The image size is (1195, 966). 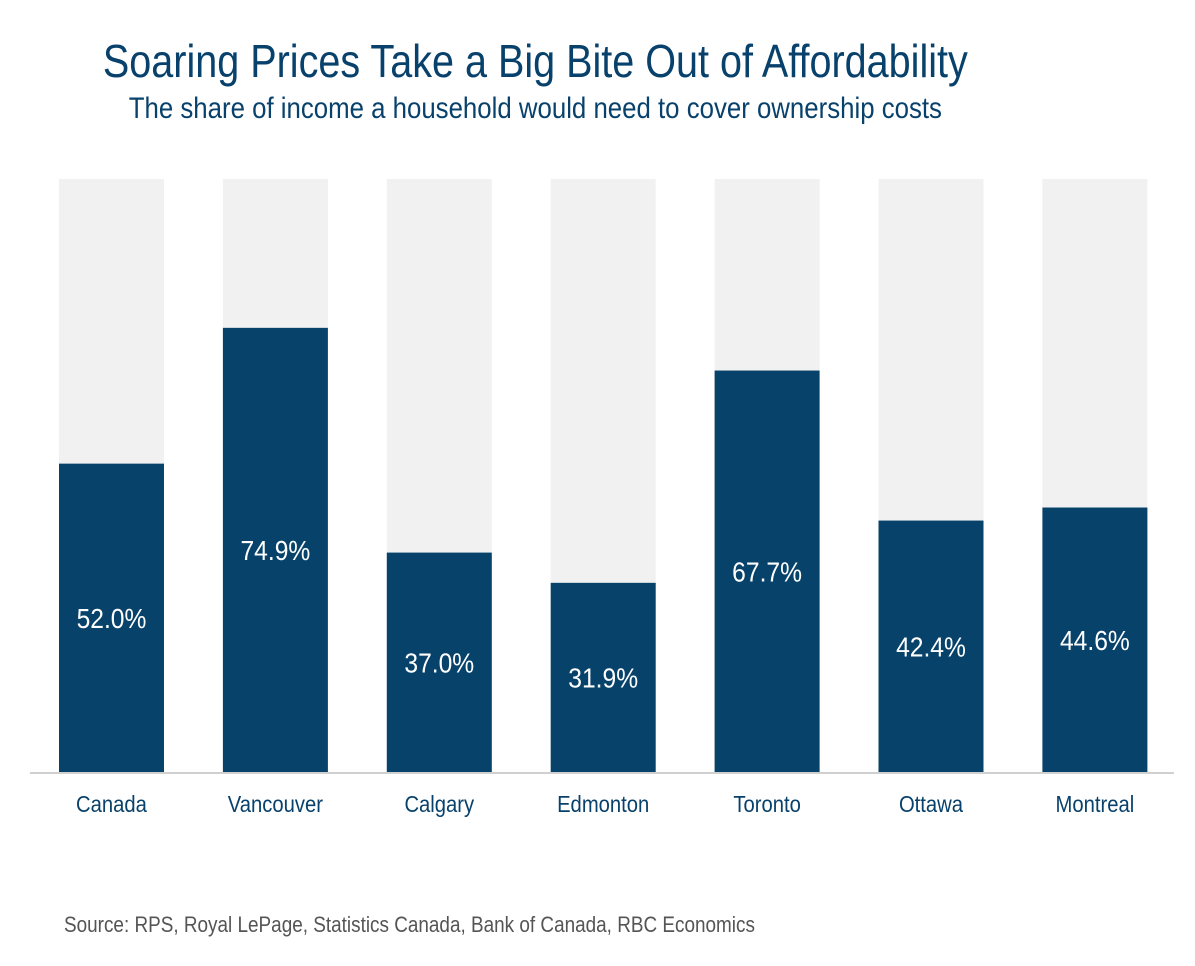 What do you see at coordinates (931, 804) in the screenshot?
I see `x-tick-label: Ottawa` at bounding box center [931, 804].